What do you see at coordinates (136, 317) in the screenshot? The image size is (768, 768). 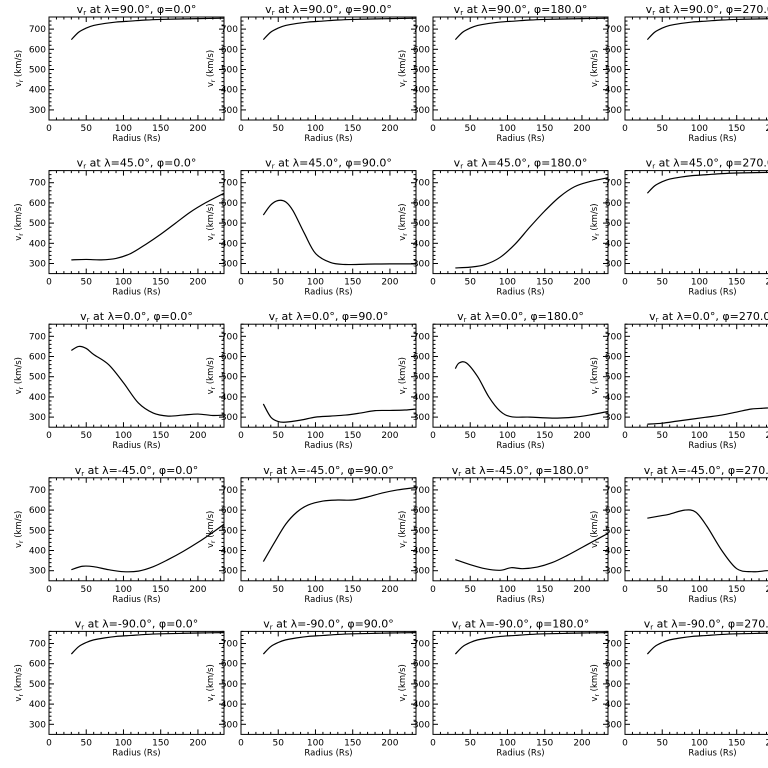 I see `panel-title: vr at λ=0.0°, φ=0.0°` at bounding box center [136, 317].